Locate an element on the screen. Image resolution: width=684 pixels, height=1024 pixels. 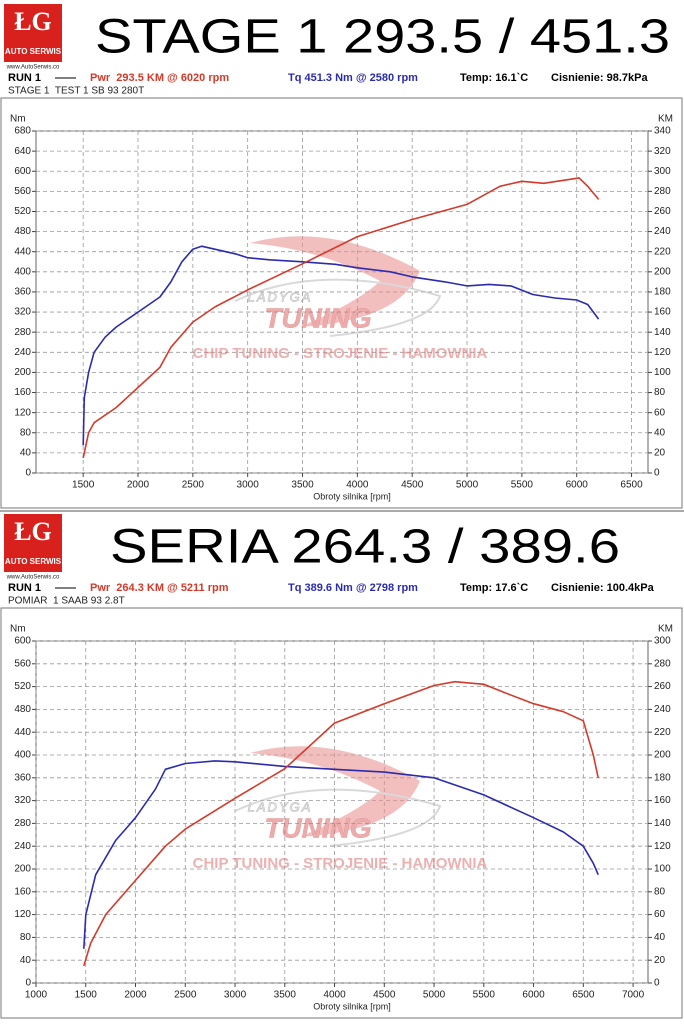
run-label: RUN 1 is located at coordinates (24, 78).